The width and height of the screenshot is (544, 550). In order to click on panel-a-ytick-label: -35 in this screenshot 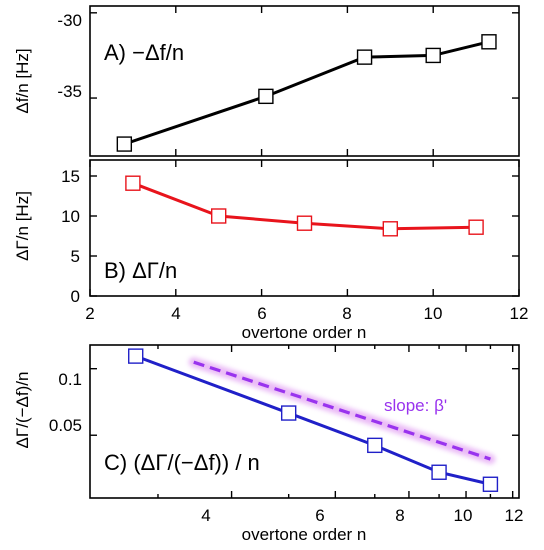, I will do `click(69, 91)`.